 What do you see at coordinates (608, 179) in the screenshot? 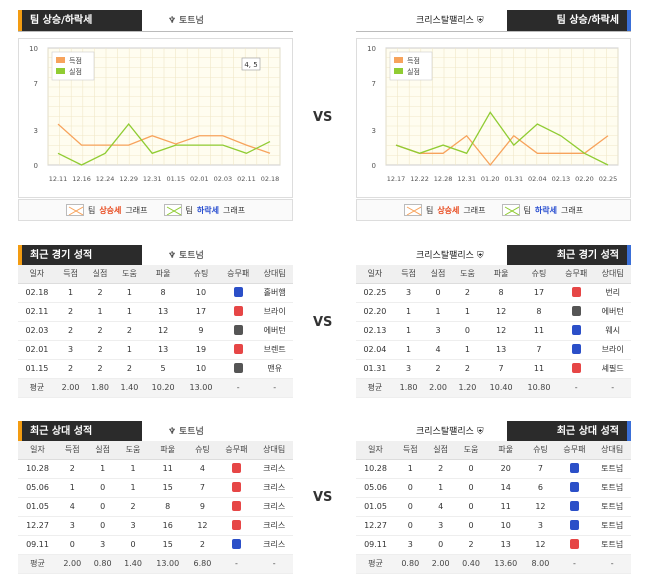
I see `x-tick-label: 02.25` at bounding box center [608, 179].